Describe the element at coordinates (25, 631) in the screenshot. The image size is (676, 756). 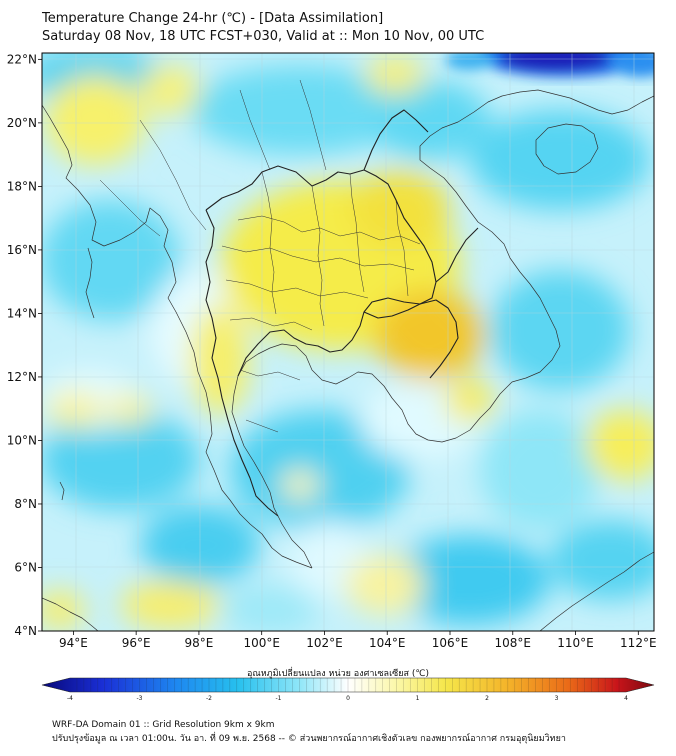
I see `lat-tick-label: 4°N` at that location.